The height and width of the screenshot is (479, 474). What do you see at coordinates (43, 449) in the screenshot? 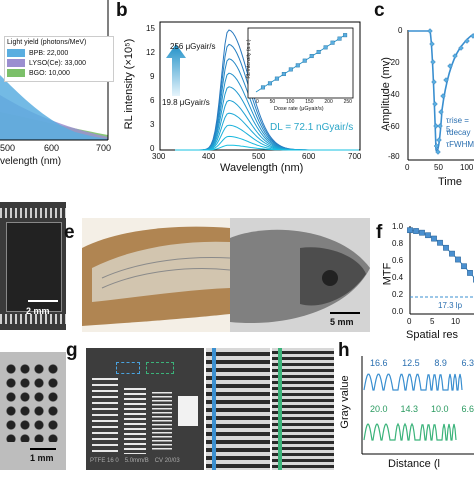
I see `bl-scale-bar-line` at bounding box center [43, 449].